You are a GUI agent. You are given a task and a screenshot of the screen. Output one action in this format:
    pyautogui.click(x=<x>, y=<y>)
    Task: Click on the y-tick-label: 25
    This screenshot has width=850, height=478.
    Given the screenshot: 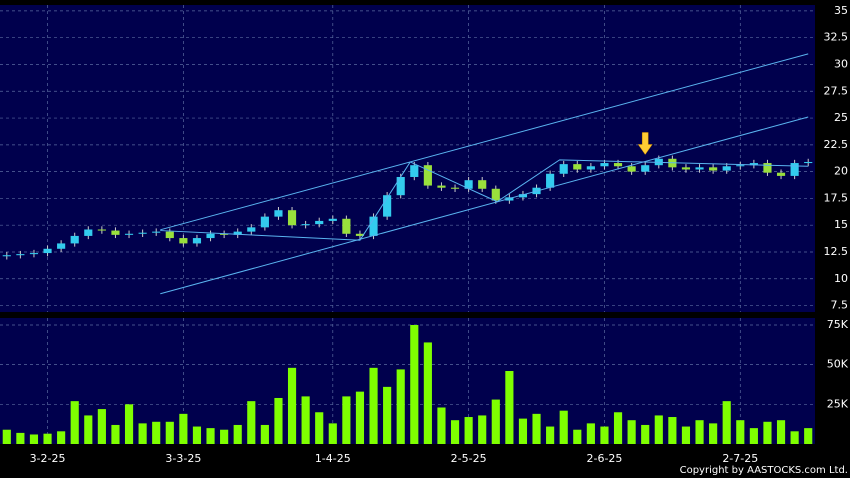 What is the action you would take?
    pyautogui.click(x=841, y=117)
    